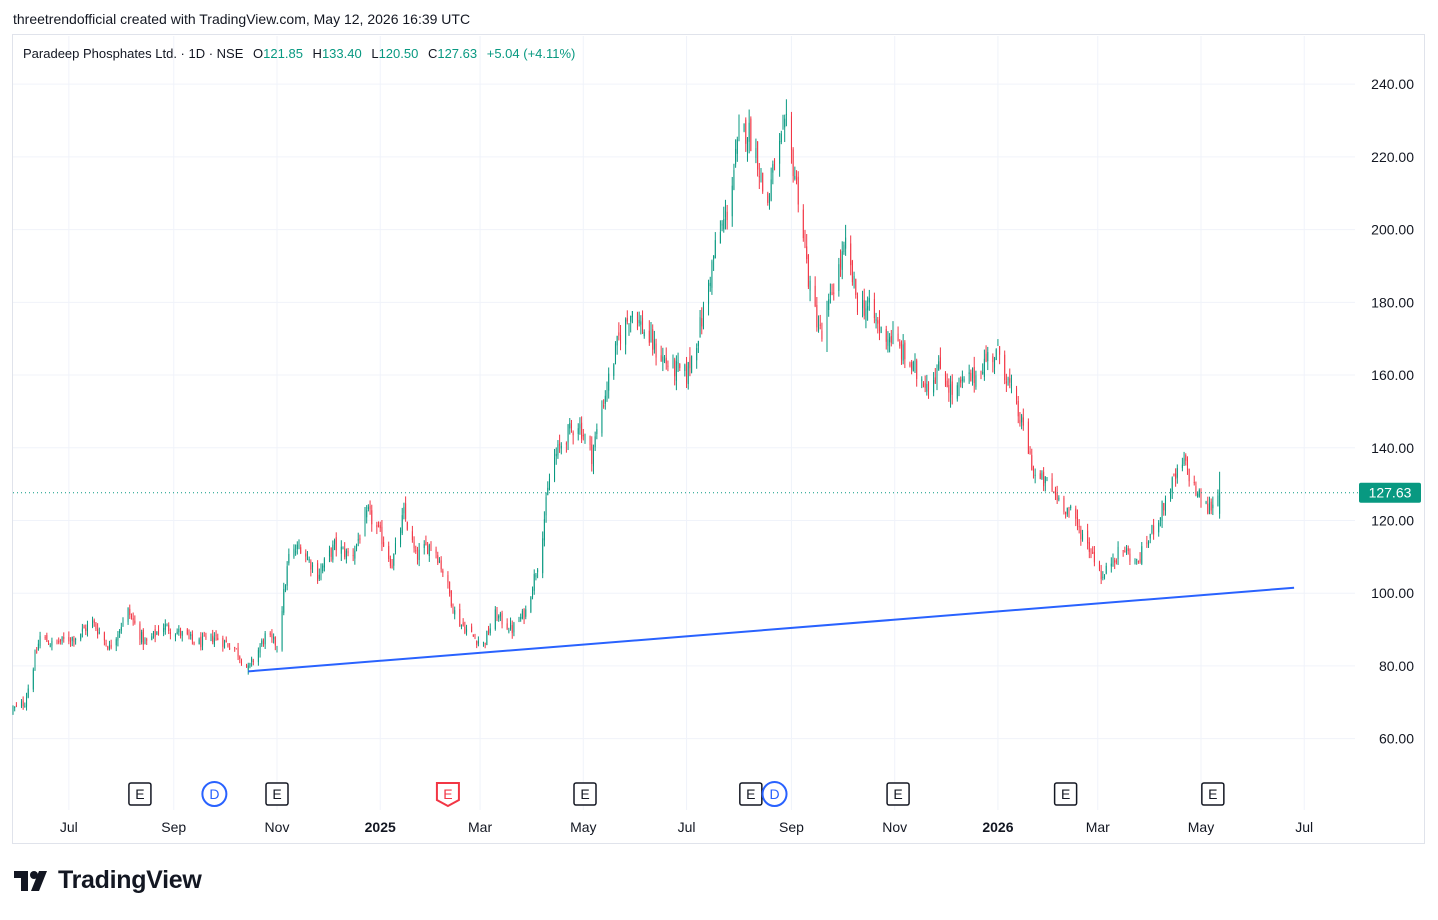 Image resolution: width=1438 pixels, height=920 pixels. Describe the element at coordinates (1396, 666) in the screenshot. I see `price-tick-label: 80.00` at that location.